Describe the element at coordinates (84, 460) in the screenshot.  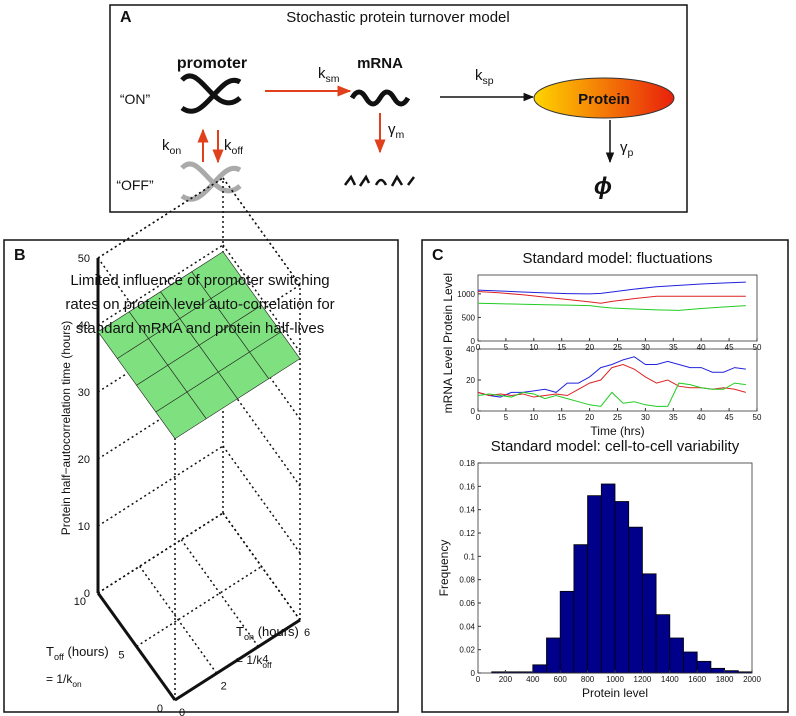
I see `z-tick-label: 20` at that location.